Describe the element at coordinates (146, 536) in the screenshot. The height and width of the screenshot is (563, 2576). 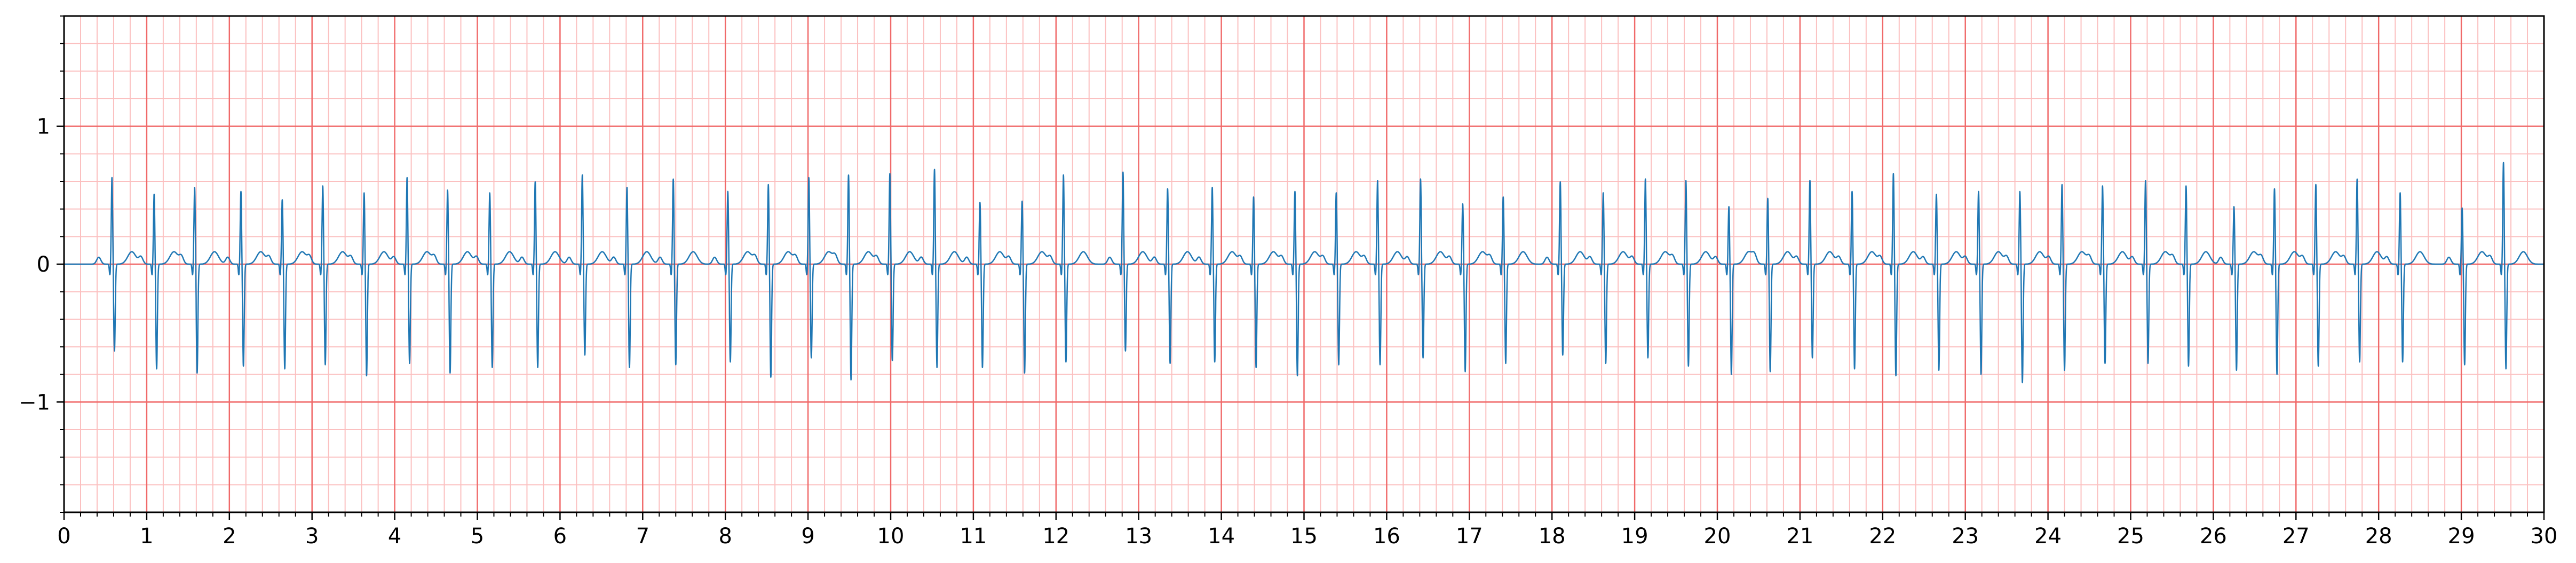
I see `x-tick-label: 1` at that location.